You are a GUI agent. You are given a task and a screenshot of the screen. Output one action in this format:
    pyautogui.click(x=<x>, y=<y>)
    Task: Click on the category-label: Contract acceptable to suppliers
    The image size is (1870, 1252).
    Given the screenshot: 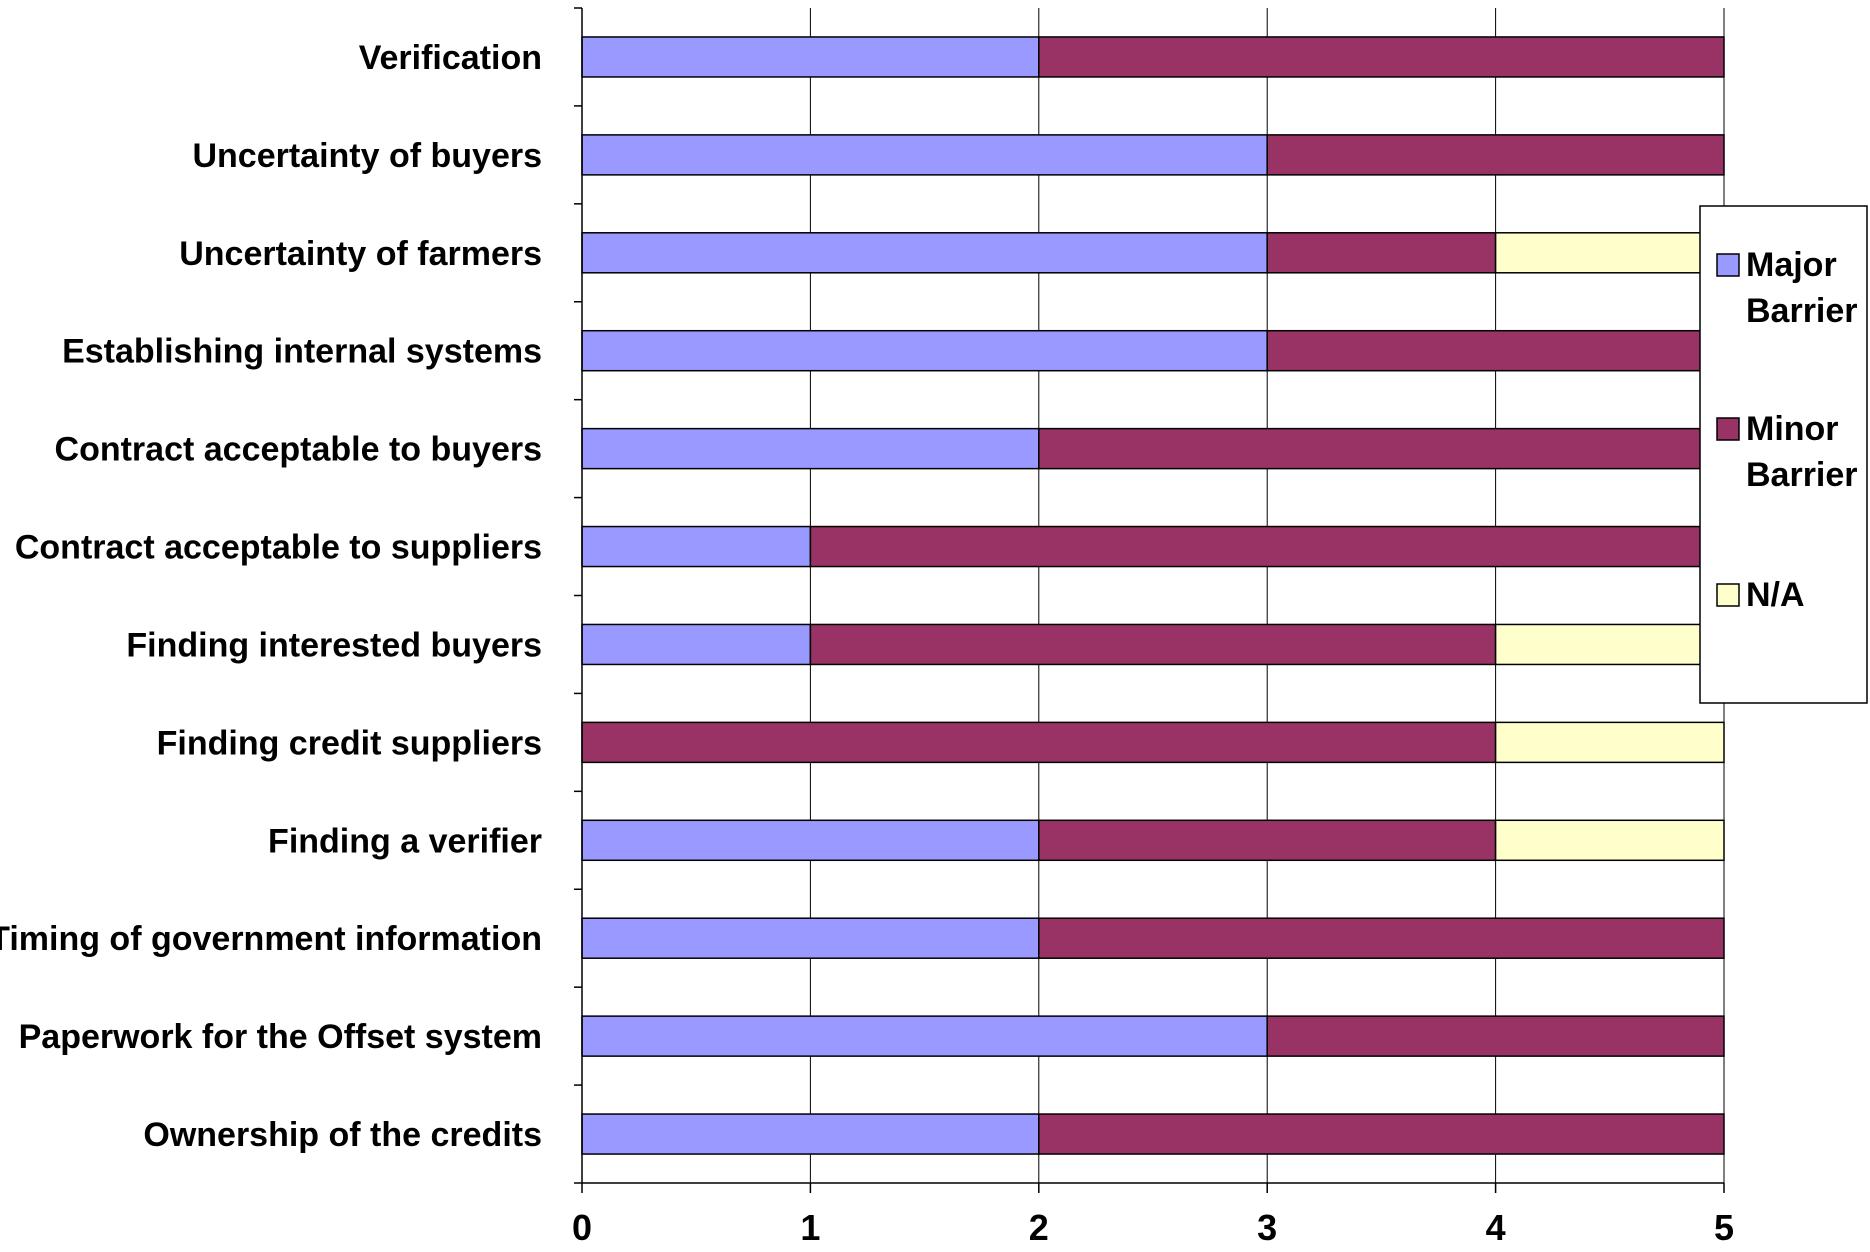 What is the action you would take?
    pyautogui.click(x=278, y=548)
    